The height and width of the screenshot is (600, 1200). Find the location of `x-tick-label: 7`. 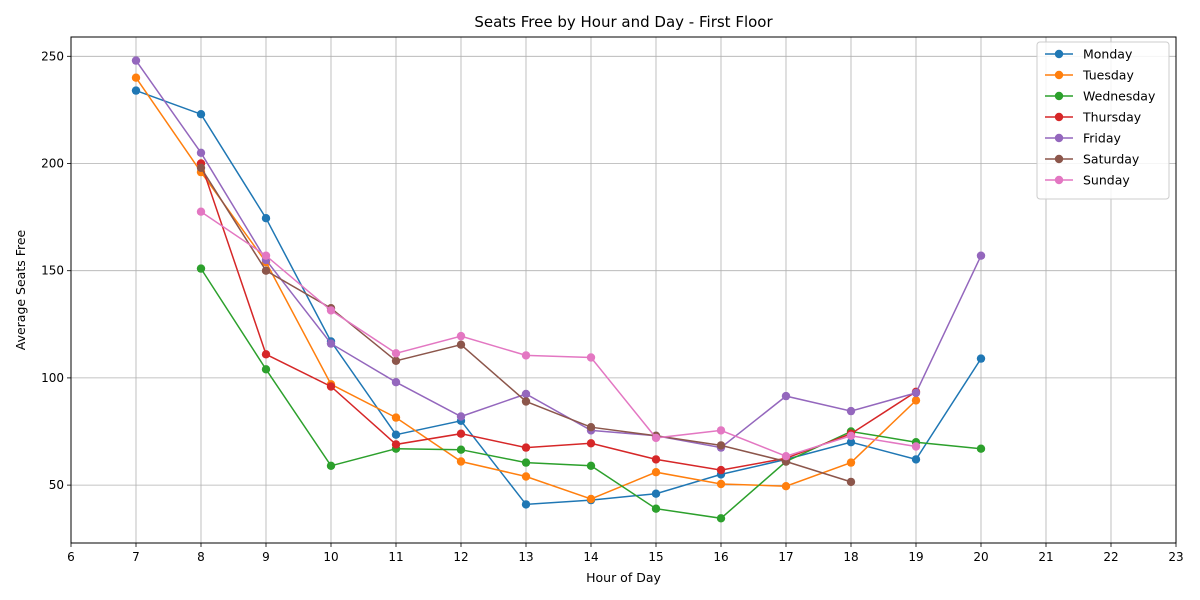

x-tick-label: 7 is located at coordinates (136, 557).